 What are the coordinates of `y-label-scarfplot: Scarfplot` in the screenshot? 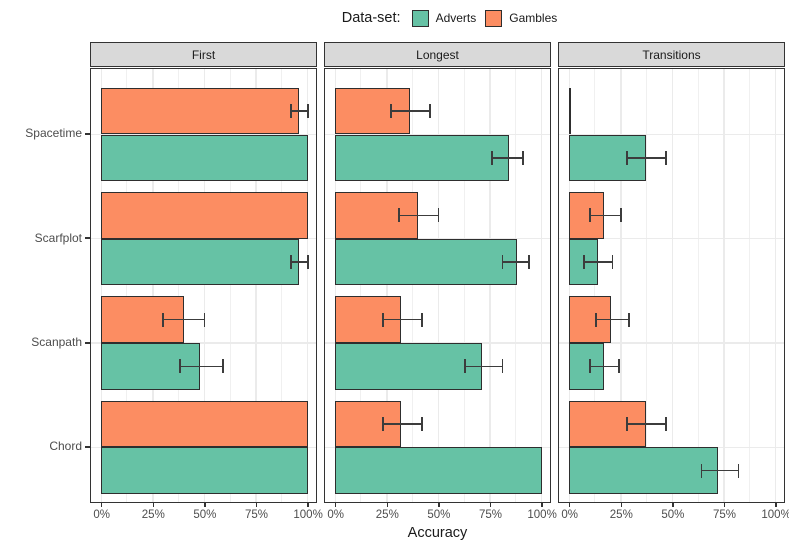 It's located at (58, 238).